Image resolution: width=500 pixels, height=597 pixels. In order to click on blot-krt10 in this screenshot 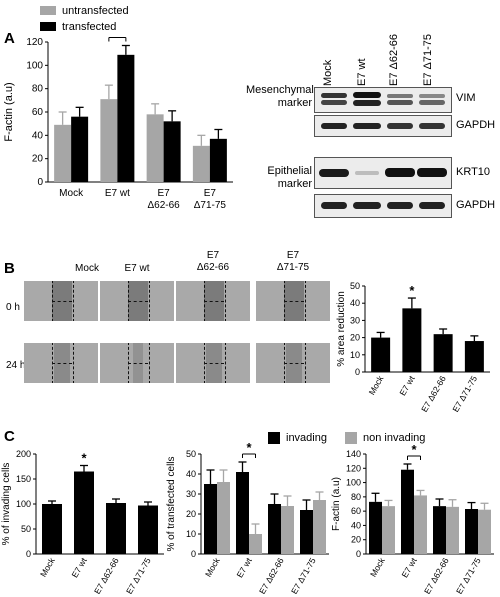, I will do `click(383, 173)`.